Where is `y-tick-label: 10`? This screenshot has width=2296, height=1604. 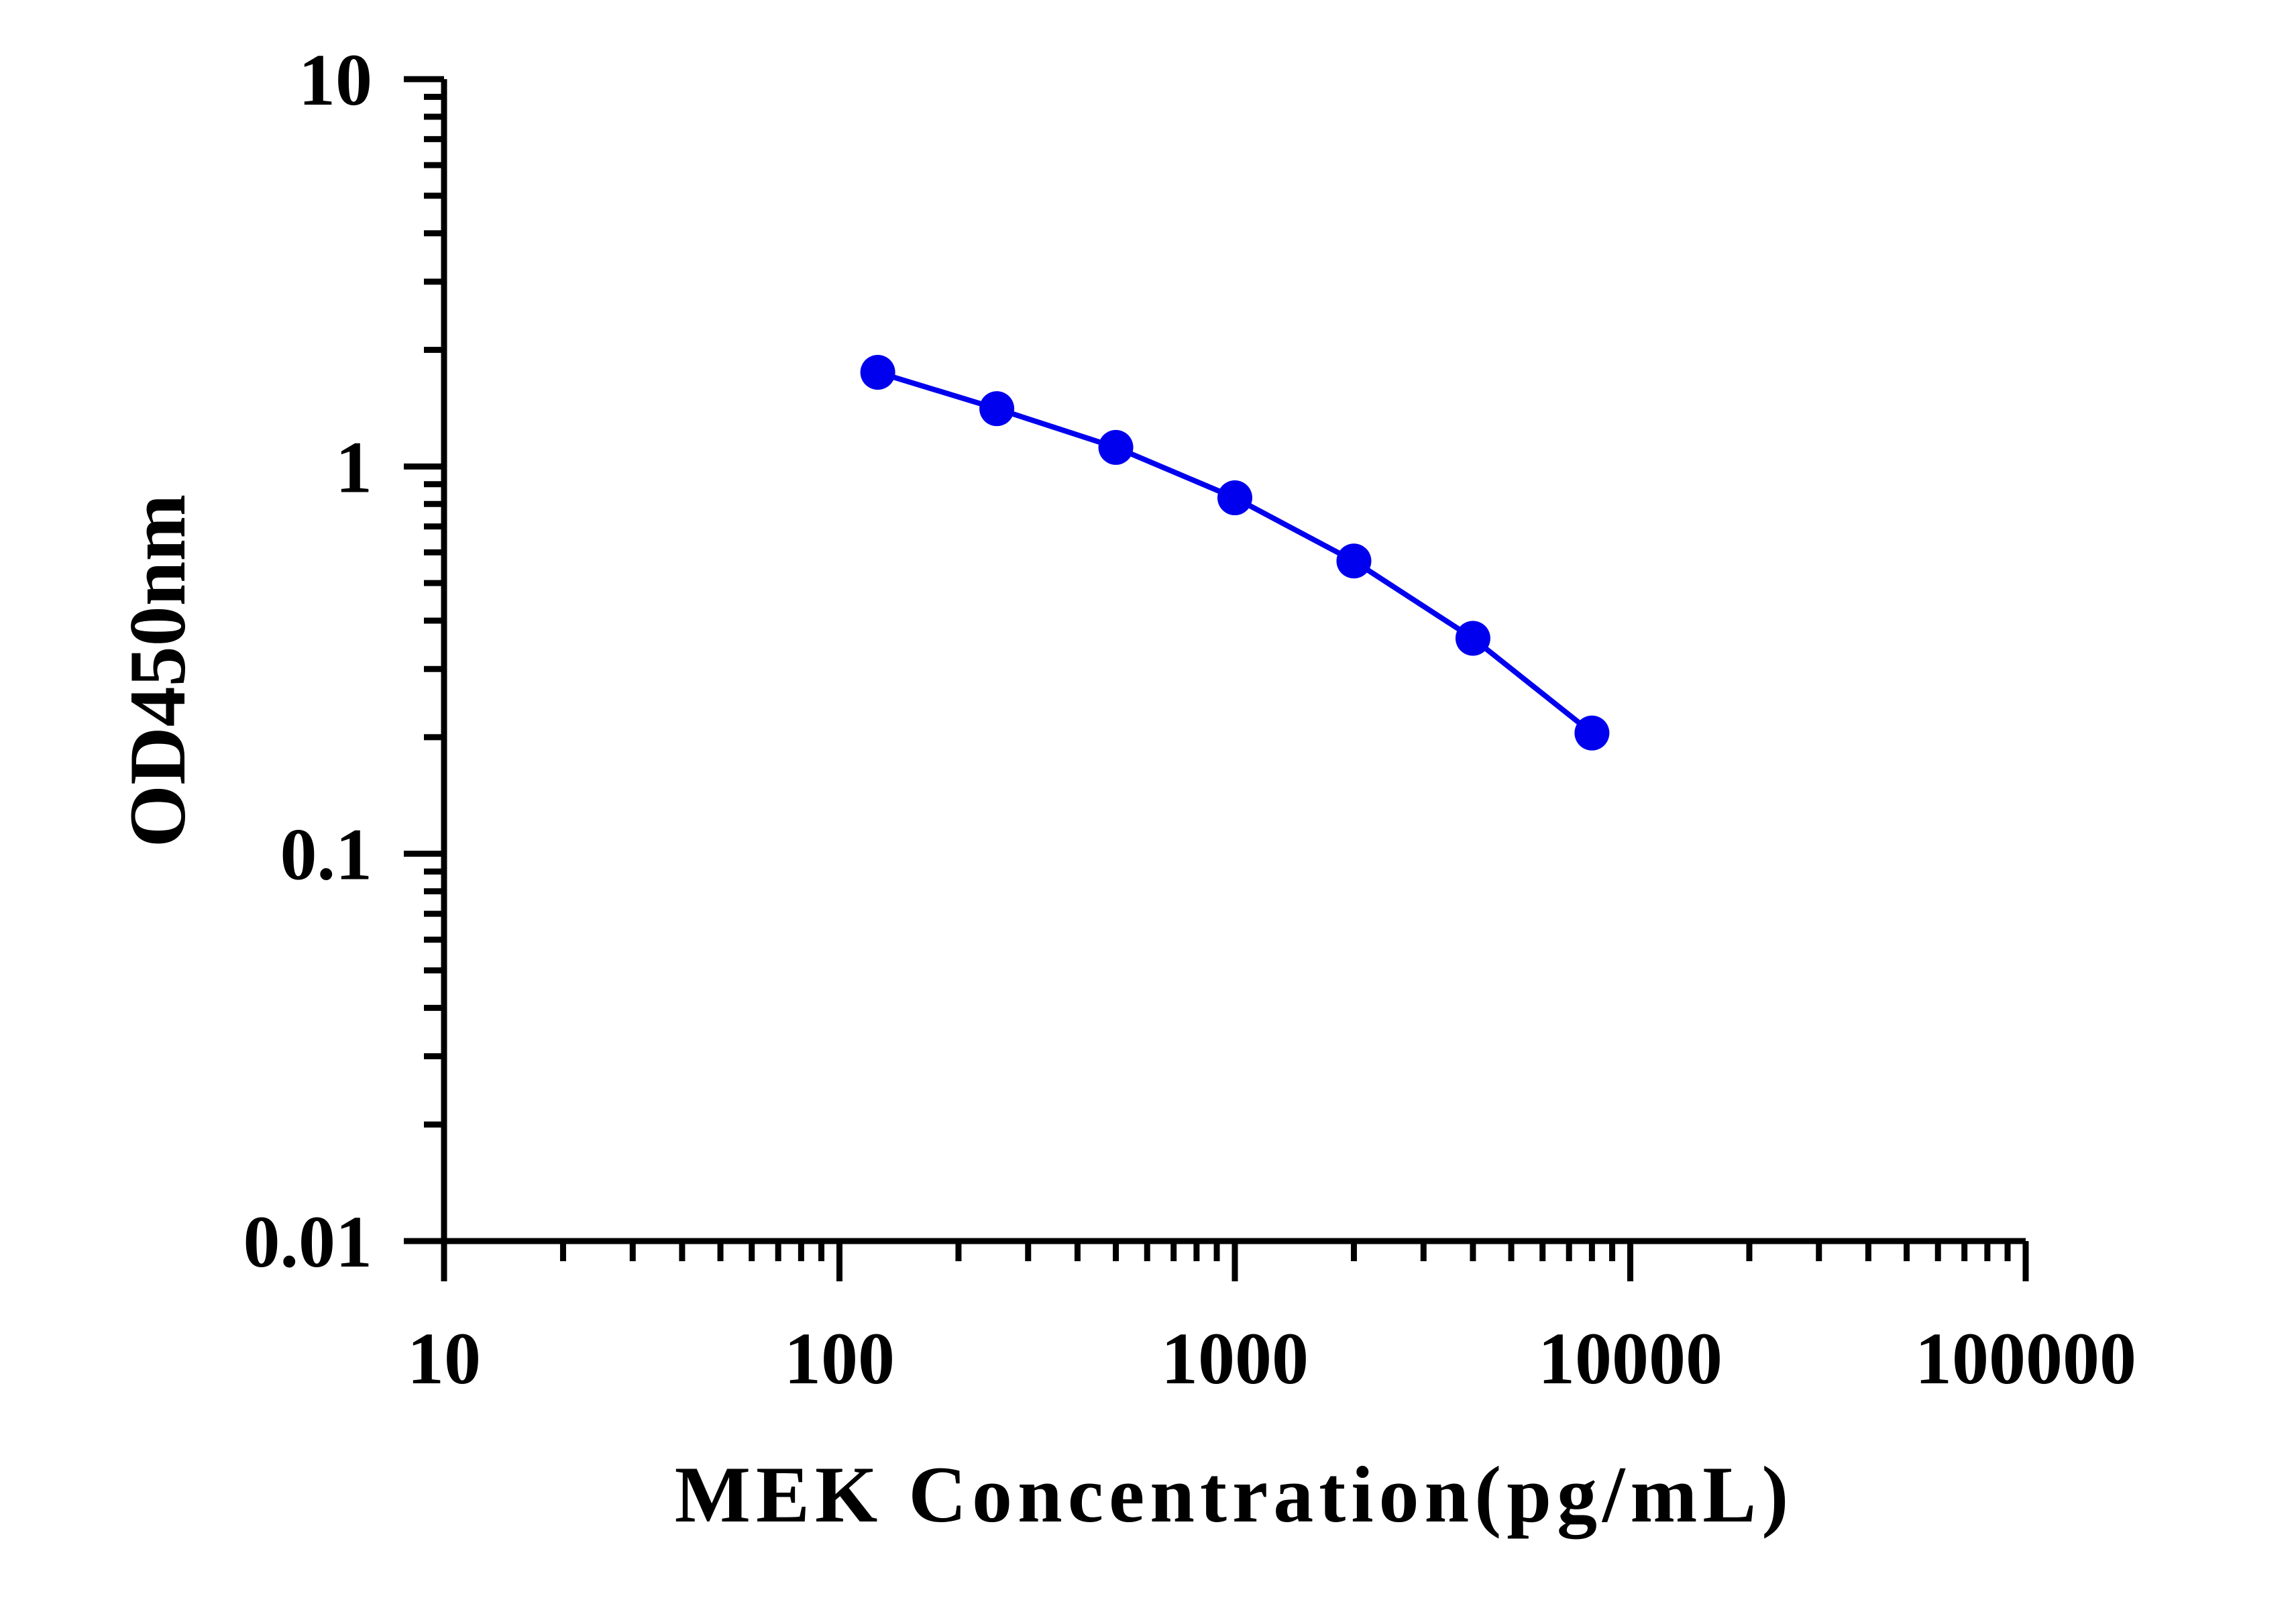
y-tick-label: 10 is located at coordinates (335, 80).